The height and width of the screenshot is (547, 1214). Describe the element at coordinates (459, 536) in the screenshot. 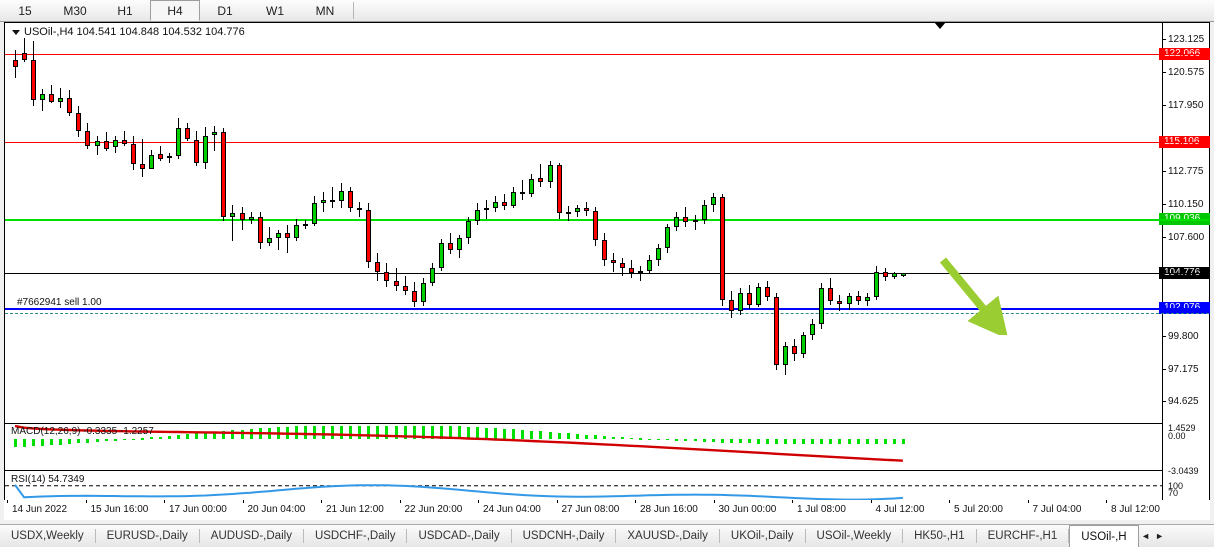

I see `chart-tab-usdcad-daily: USDCAD-,Daily` at that location.